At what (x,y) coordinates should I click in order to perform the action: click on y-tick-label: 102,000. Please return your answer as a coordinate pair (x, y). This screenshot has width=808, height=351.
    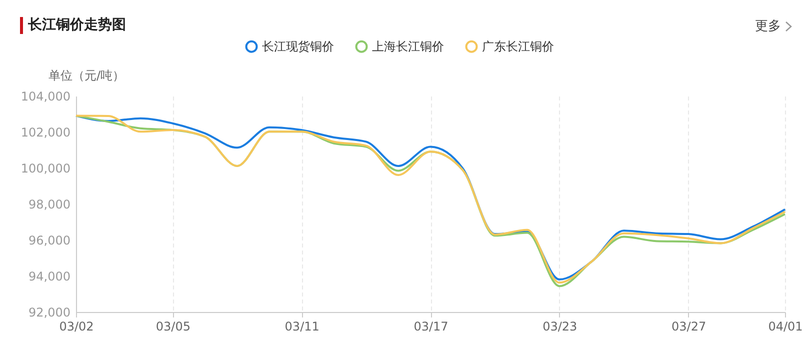
    Looking at the image, I should click on (45, 133).